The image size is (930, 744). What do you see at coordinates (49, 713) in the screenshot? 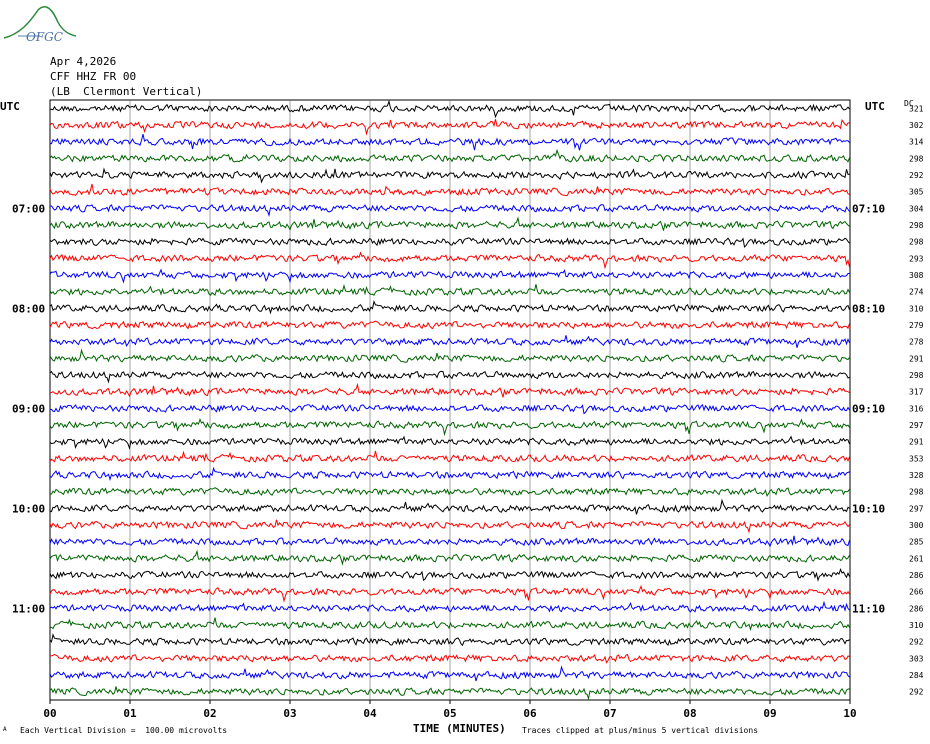
I see `x-tick-label: 00` at bounding box center [49, 713].